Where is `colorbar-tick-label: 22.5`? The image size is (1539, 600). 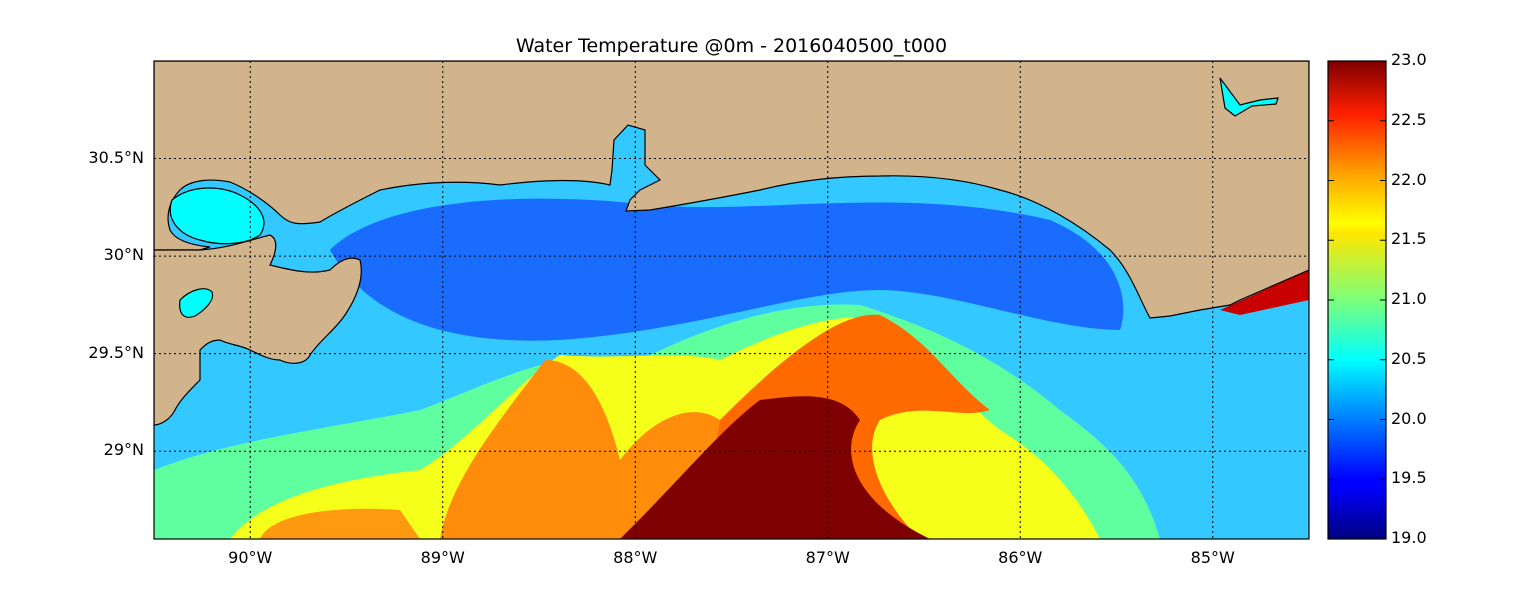
colorbar-tick-label: 22.5 is located at coordinates (1409, 119).